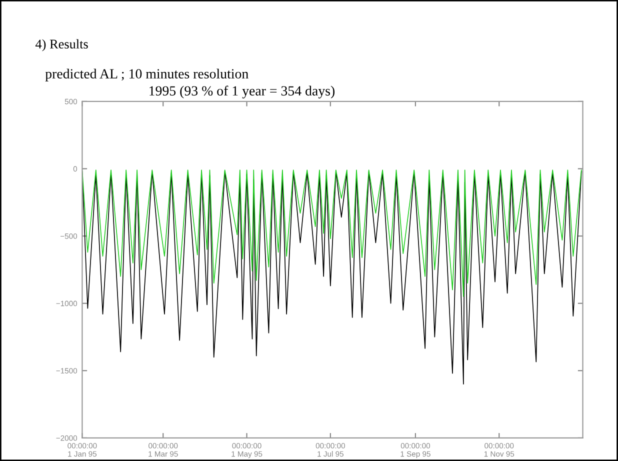 The width and height of the screenshot is (618, 461). Describe the element at coordinates (146, 75) in the screenshot. I see `chart-title: predicted AL ; 10 minutes resolution` at that location.